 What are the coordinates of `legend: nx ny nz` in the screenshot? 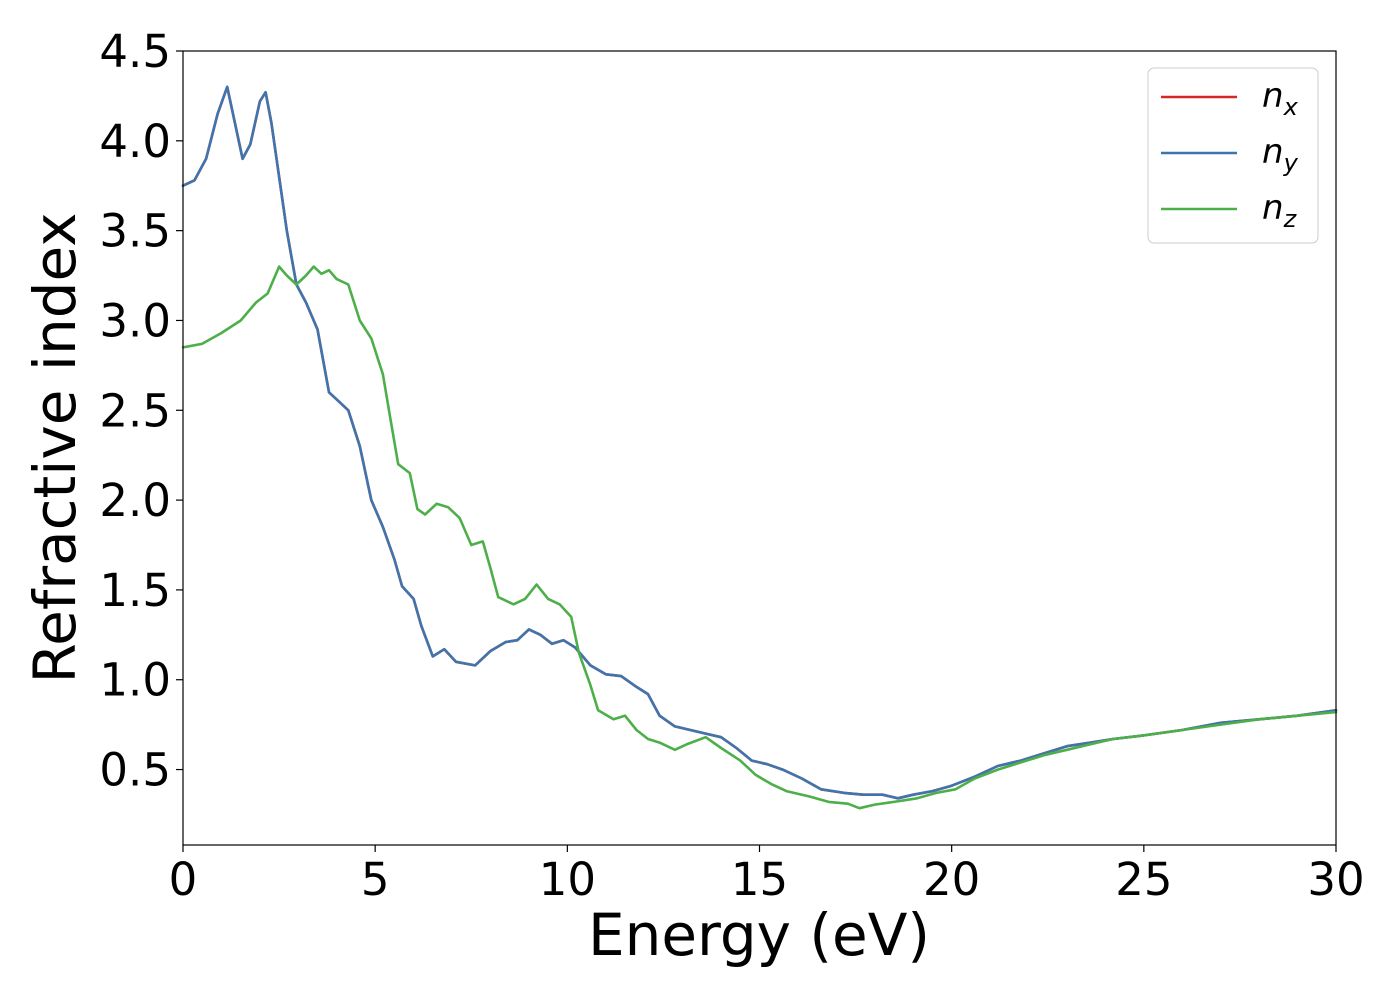 It's located at (1233, 155).